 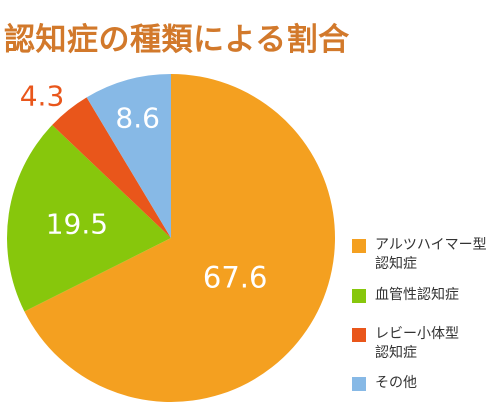 I want to click on slice-lewy, so click(x=111, y=168).